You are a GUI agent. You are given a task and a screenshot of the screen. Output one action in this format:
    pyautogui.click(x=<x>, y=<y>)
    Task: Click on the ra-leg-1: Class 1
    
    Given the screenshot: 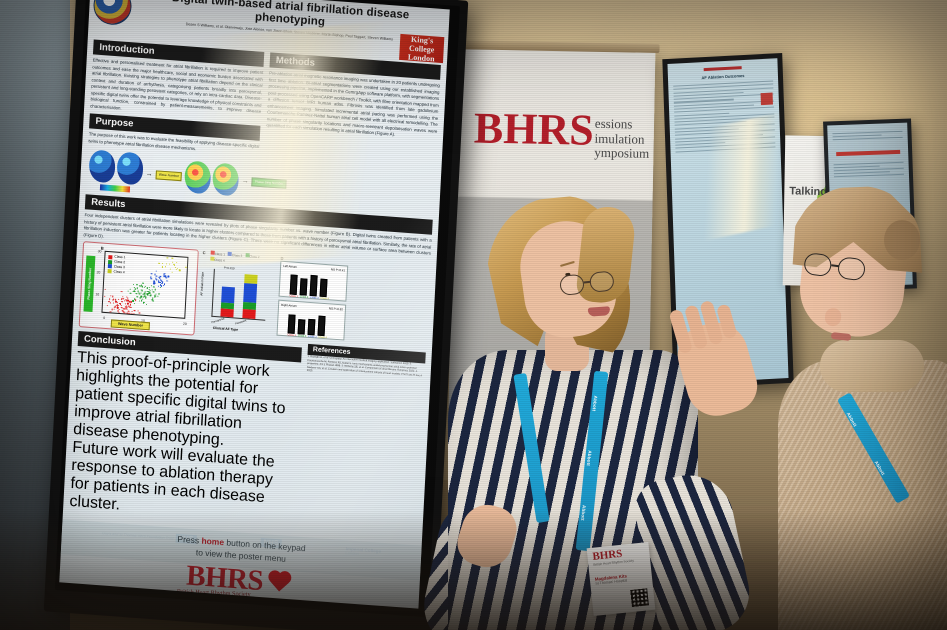 What is the action you would take?
    pyautogui.click(x=291, y=335)
    